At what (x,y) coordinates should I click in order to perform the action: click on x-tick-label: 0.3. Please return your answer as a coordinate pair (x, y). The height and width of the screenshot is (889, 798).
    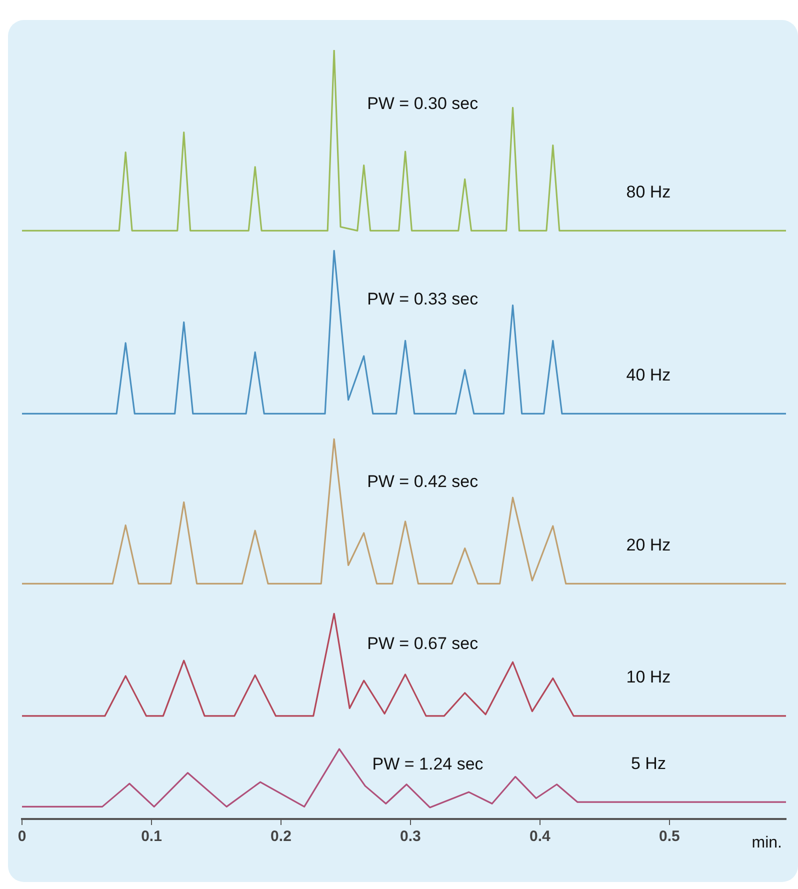
    Looking at the image, I should click on (410, 837).